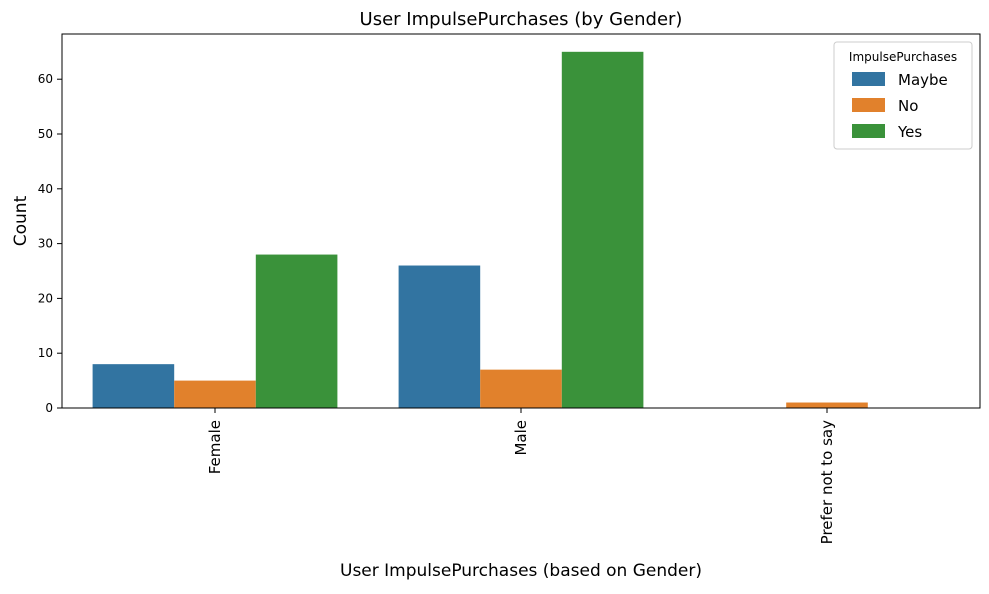  I want to click on legend-items: Maybe No Yes, so click(900, 106).